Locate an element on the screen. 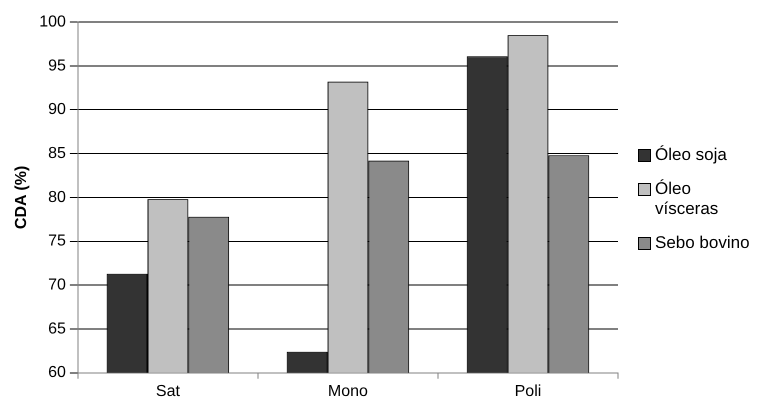 The height and width of the screenshot is (412, 758). y-tick-label: 100 is located at coordinates (52, 21).